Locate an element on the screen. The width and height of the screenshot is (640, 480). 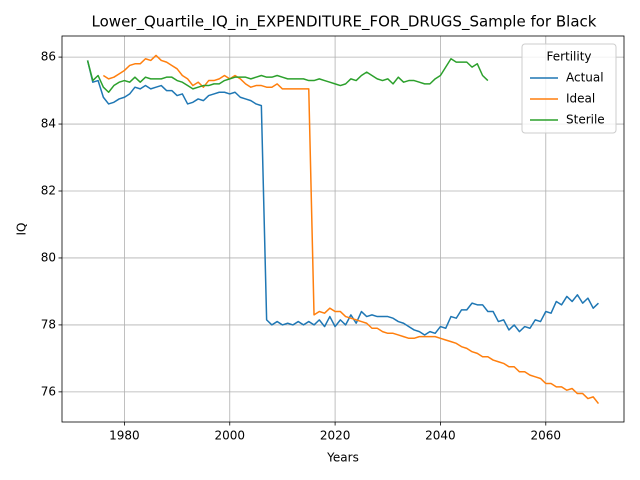
x-tick-label: 2040 is located at coordinates (440, 436).